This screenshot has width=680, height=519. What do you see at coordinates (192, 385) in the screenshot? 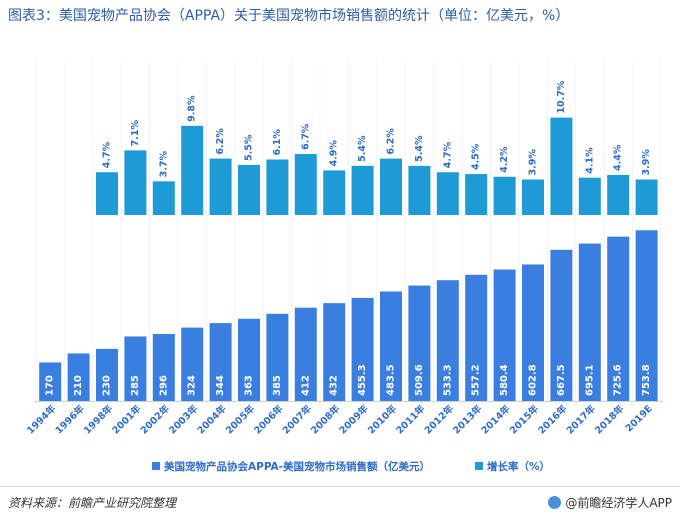
I see `sales-value-label: 324` at bounding box center [192, 385].